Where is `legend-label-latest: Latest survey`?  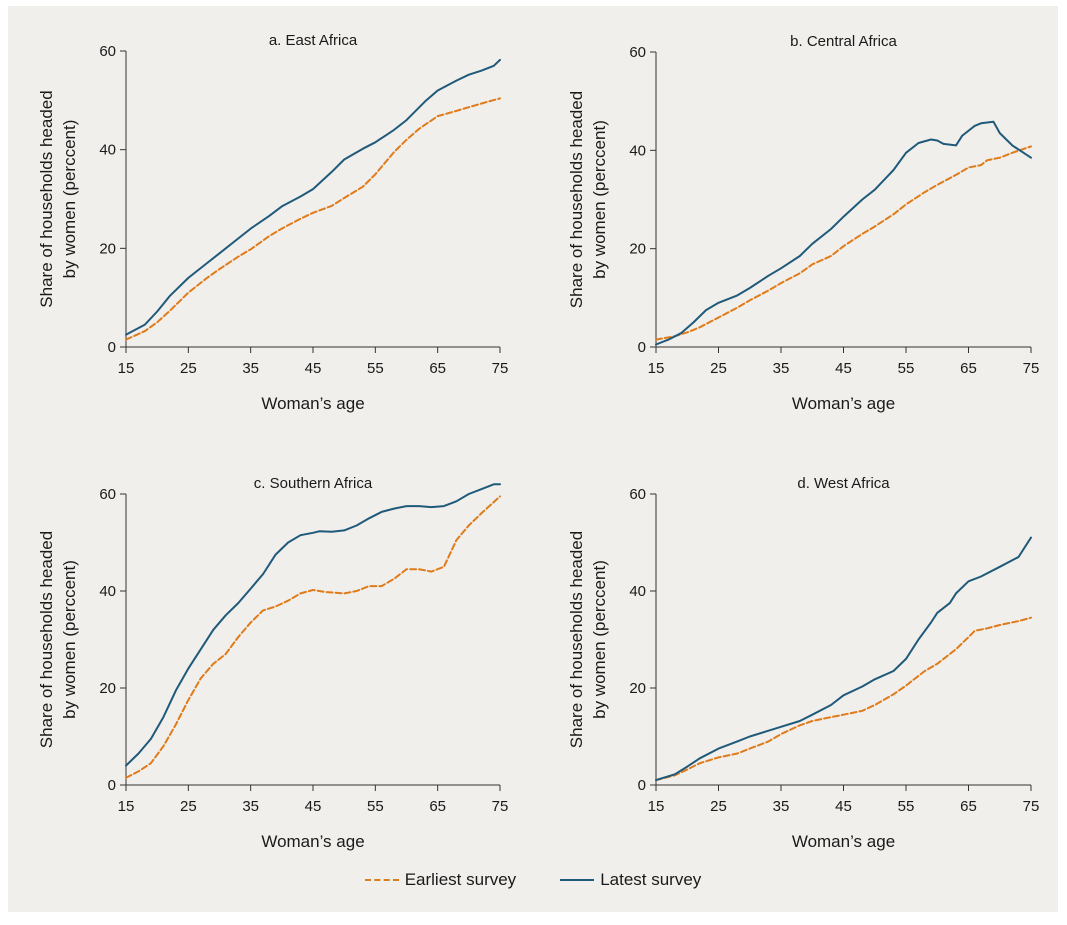 legend-label-latest: Latest survey is located at coordinates (651, 879).